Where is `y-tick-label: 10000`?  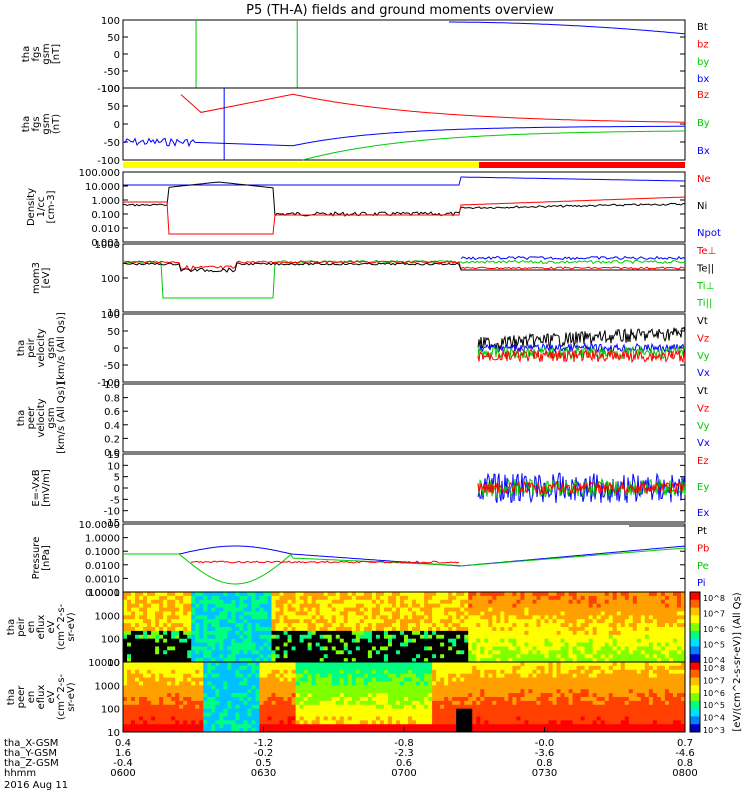
y-tick-label: 10000 is located at coordinates (104, 593).